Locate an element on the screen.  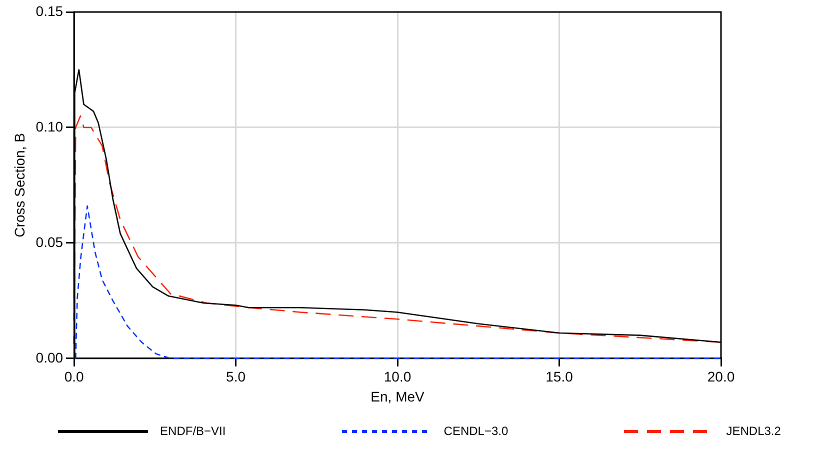
y-tick-label: 0.15 is located at coordinates (50, 10).